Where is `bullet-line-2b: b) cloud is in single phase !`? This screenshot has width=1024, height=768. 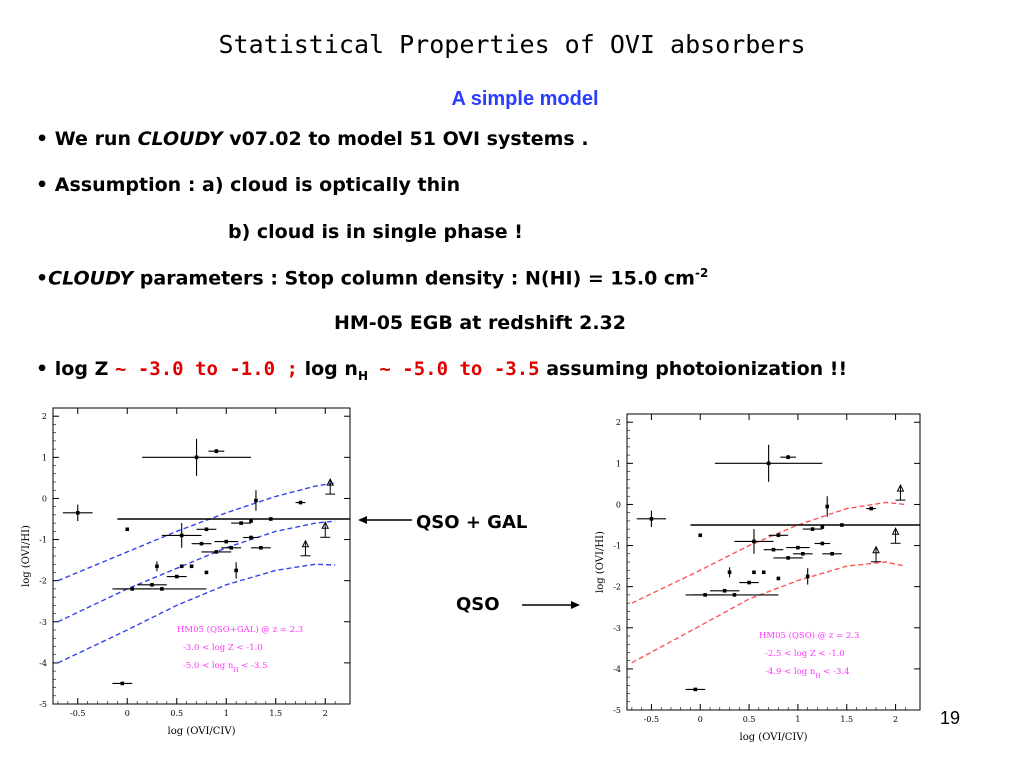
bullet-line-2b: b) cloud is in single phase ! is located at coordinates (375, 232).